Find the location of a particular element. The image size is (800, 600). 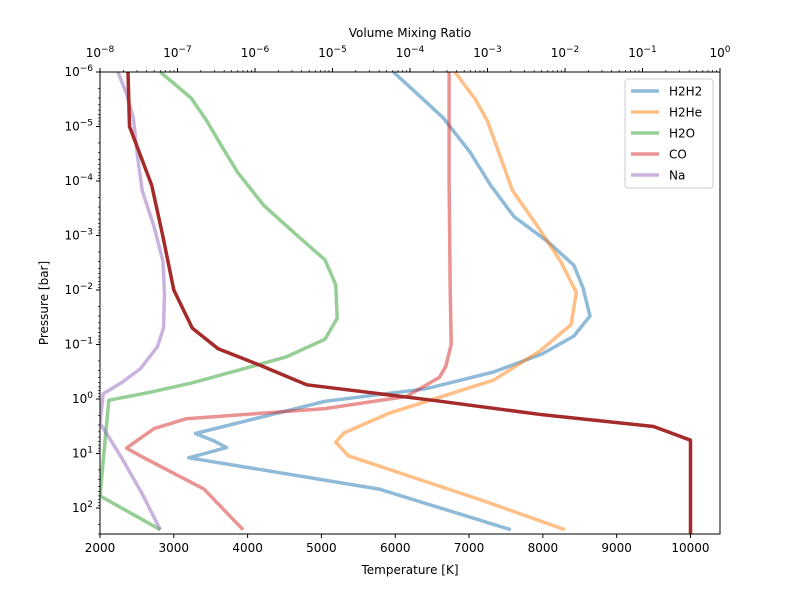

top-axis: 10⁻⁸ 10⁻⁷ 10⁻⁶ 10⁻⁵ 10⁻⁴ 10⁻³ 10⁻² 10⁻¹ 10⁰ is located at coordinates (408, 58).